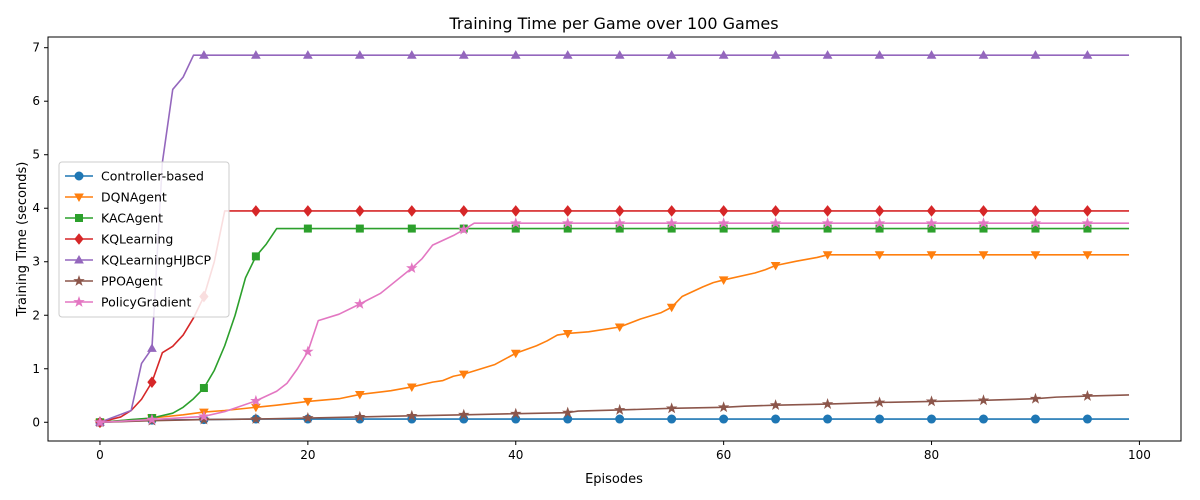 The image size is (1200, 500). I want to click on legend-item-dqnagent: DQNAgent, so click(116, 197).